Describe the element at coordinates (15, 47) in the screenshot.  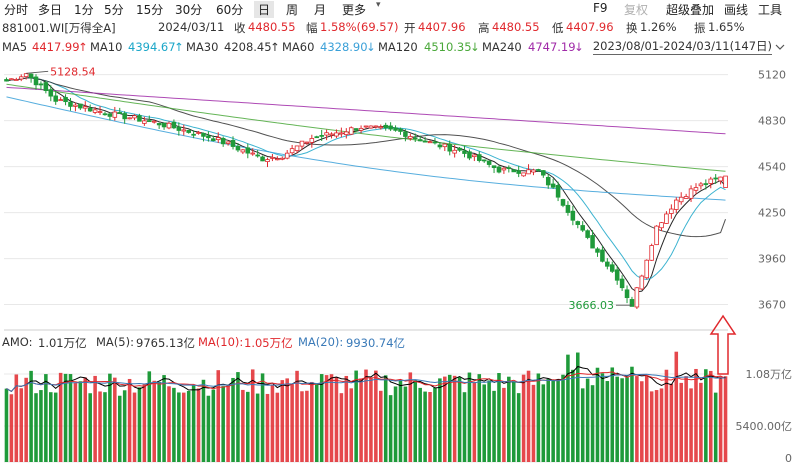
I see `ma5-label: MA5` at that location.